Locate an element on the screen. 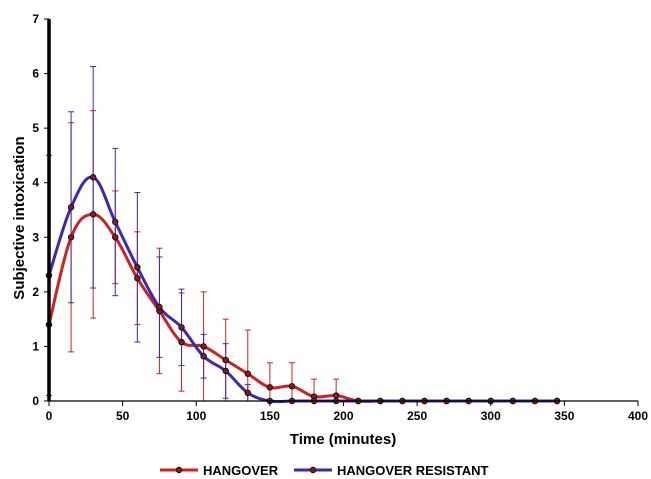 This screenshot has width=651, height=479. y-tick-label: 4 is located at coordinates (35, 183).